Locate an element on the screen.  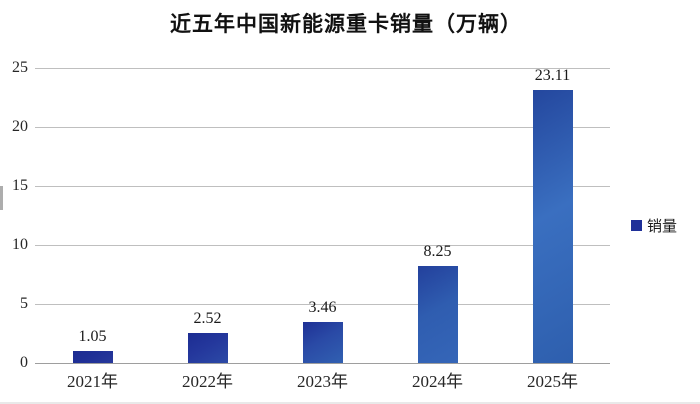
y-axis-tick-label: 10 is located at coordinates (20, 244).